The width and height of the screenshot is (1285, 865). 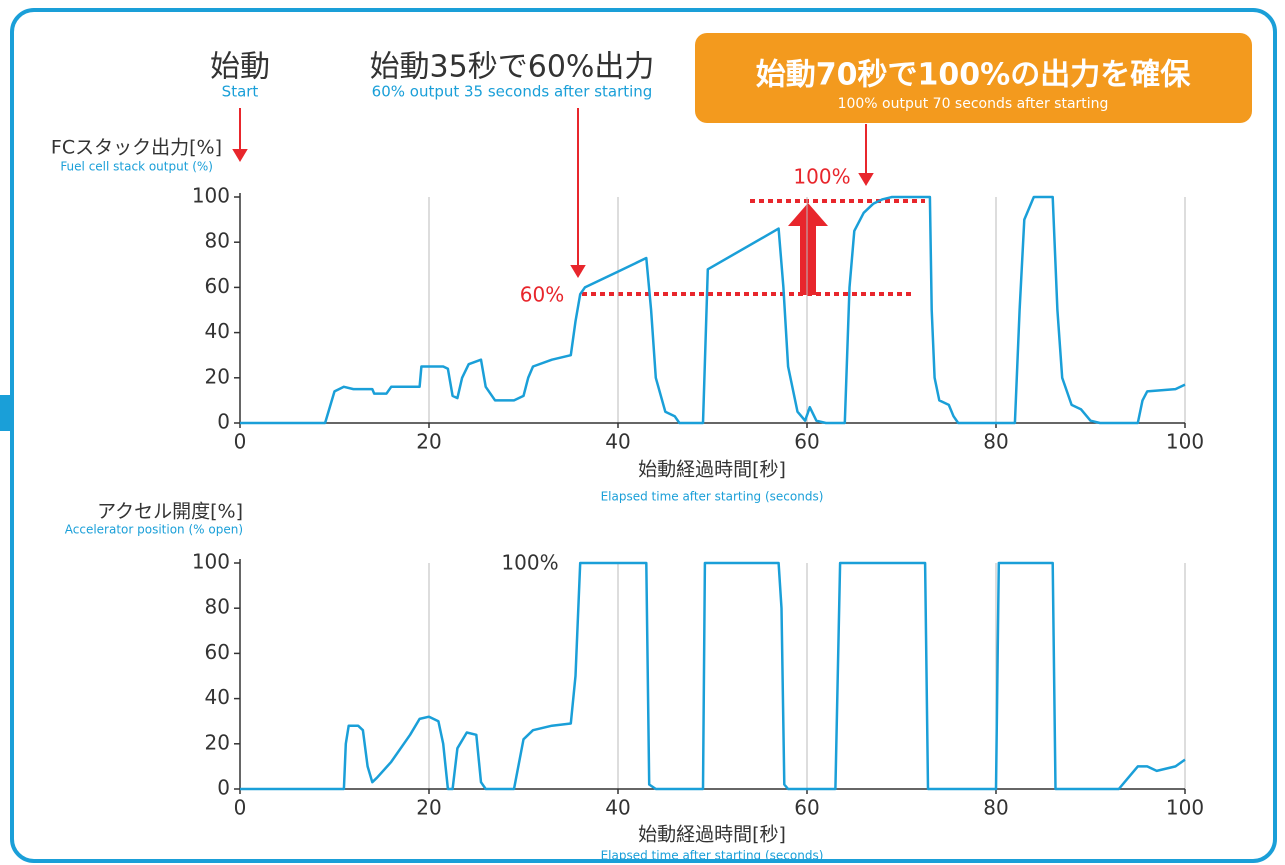 What do you see at coordinates (154, 530) in the screenshot?
I see `y-axis-sublabel: Accelerator position (% open)` at bounding box center [154, 530].